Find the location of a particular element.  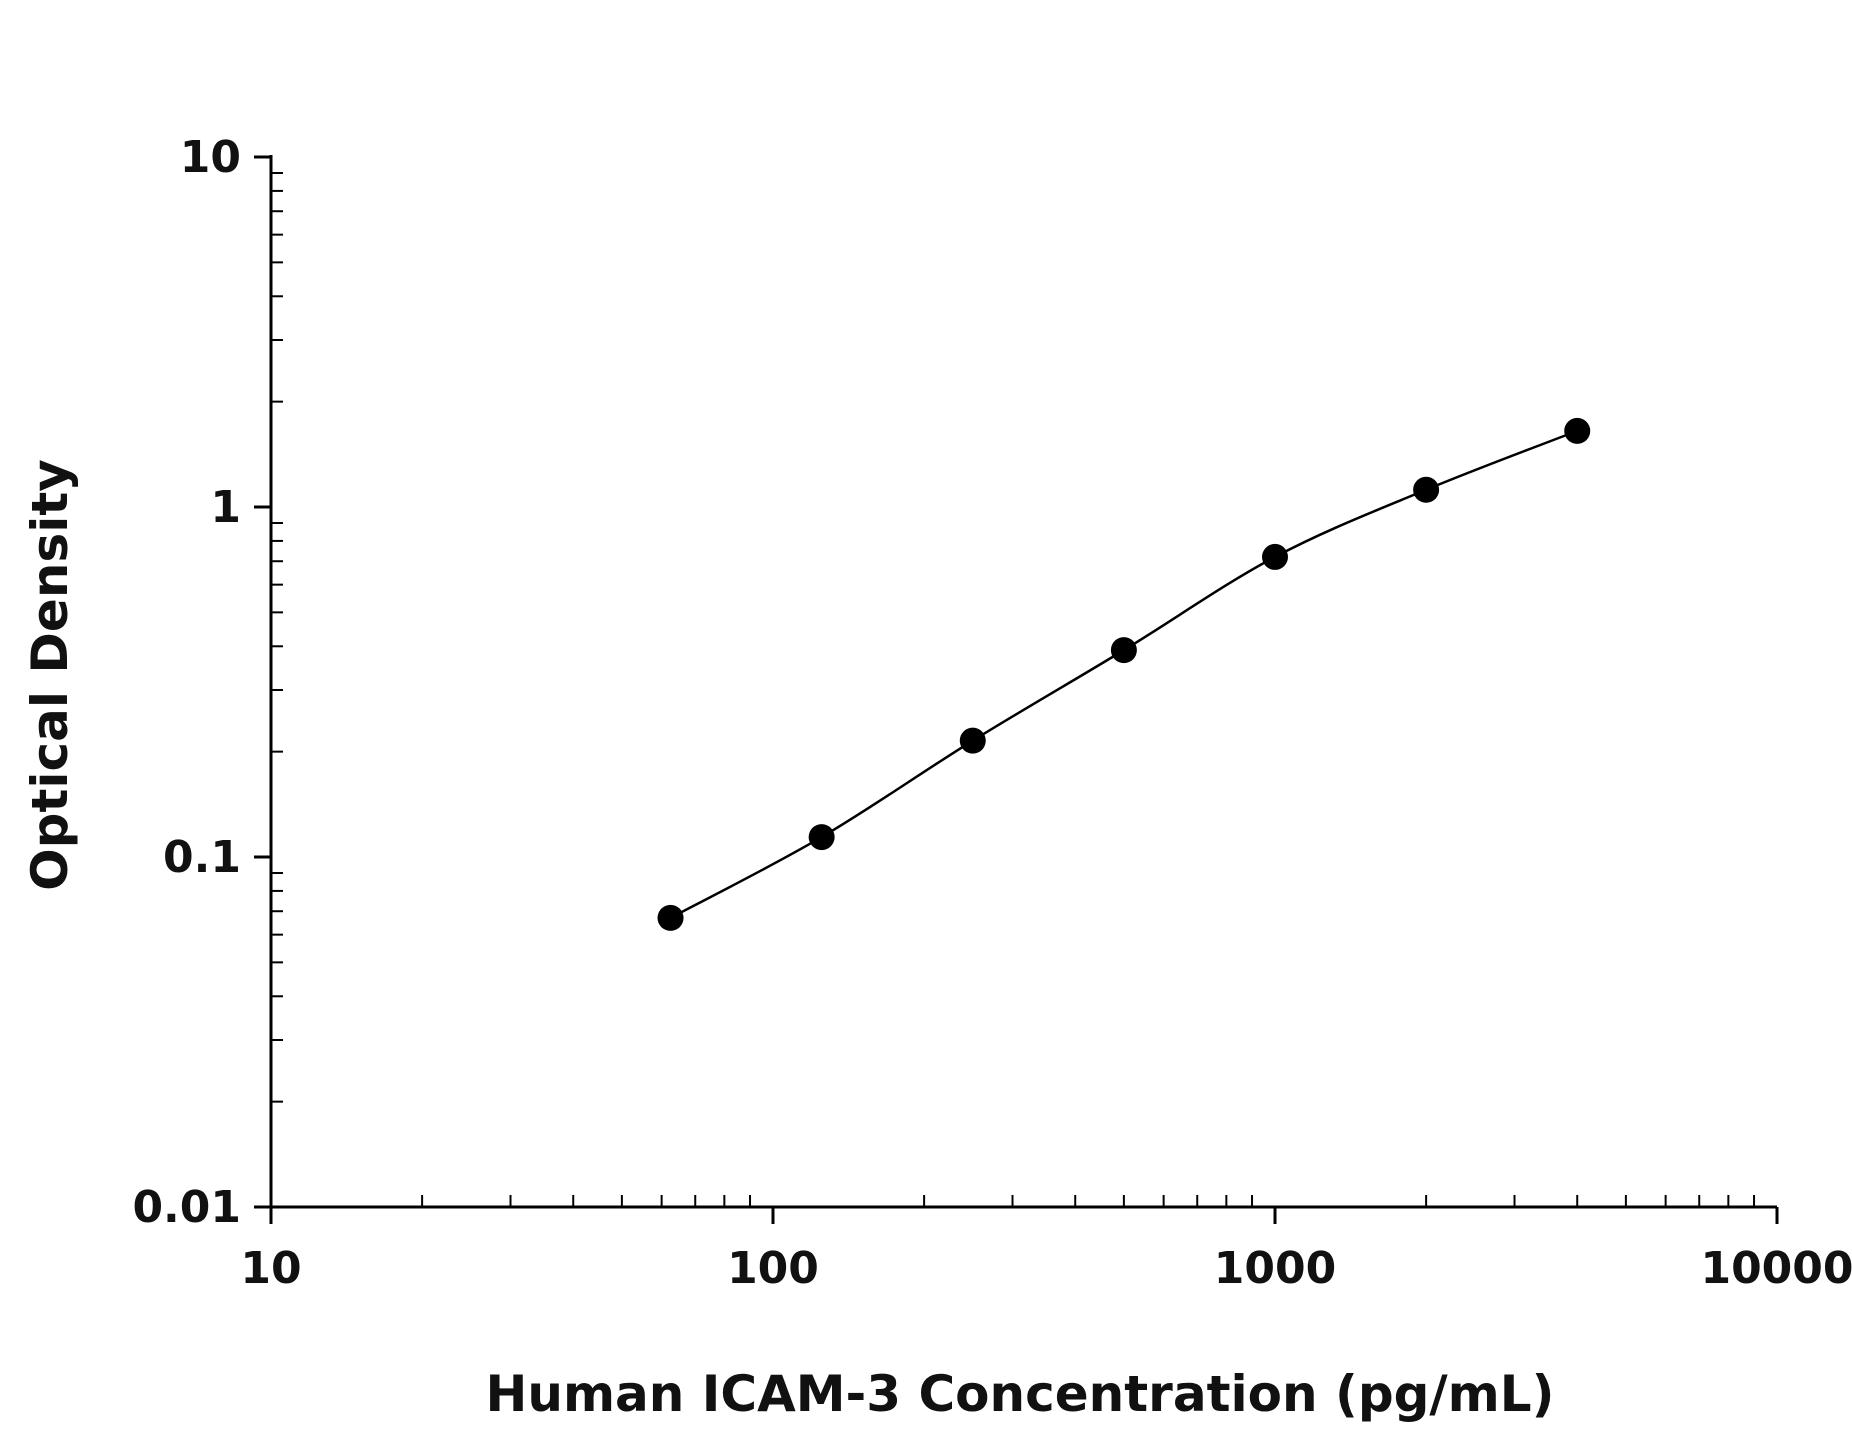

x-tick-label: 1000 is located at coordinates (1275, 1268).